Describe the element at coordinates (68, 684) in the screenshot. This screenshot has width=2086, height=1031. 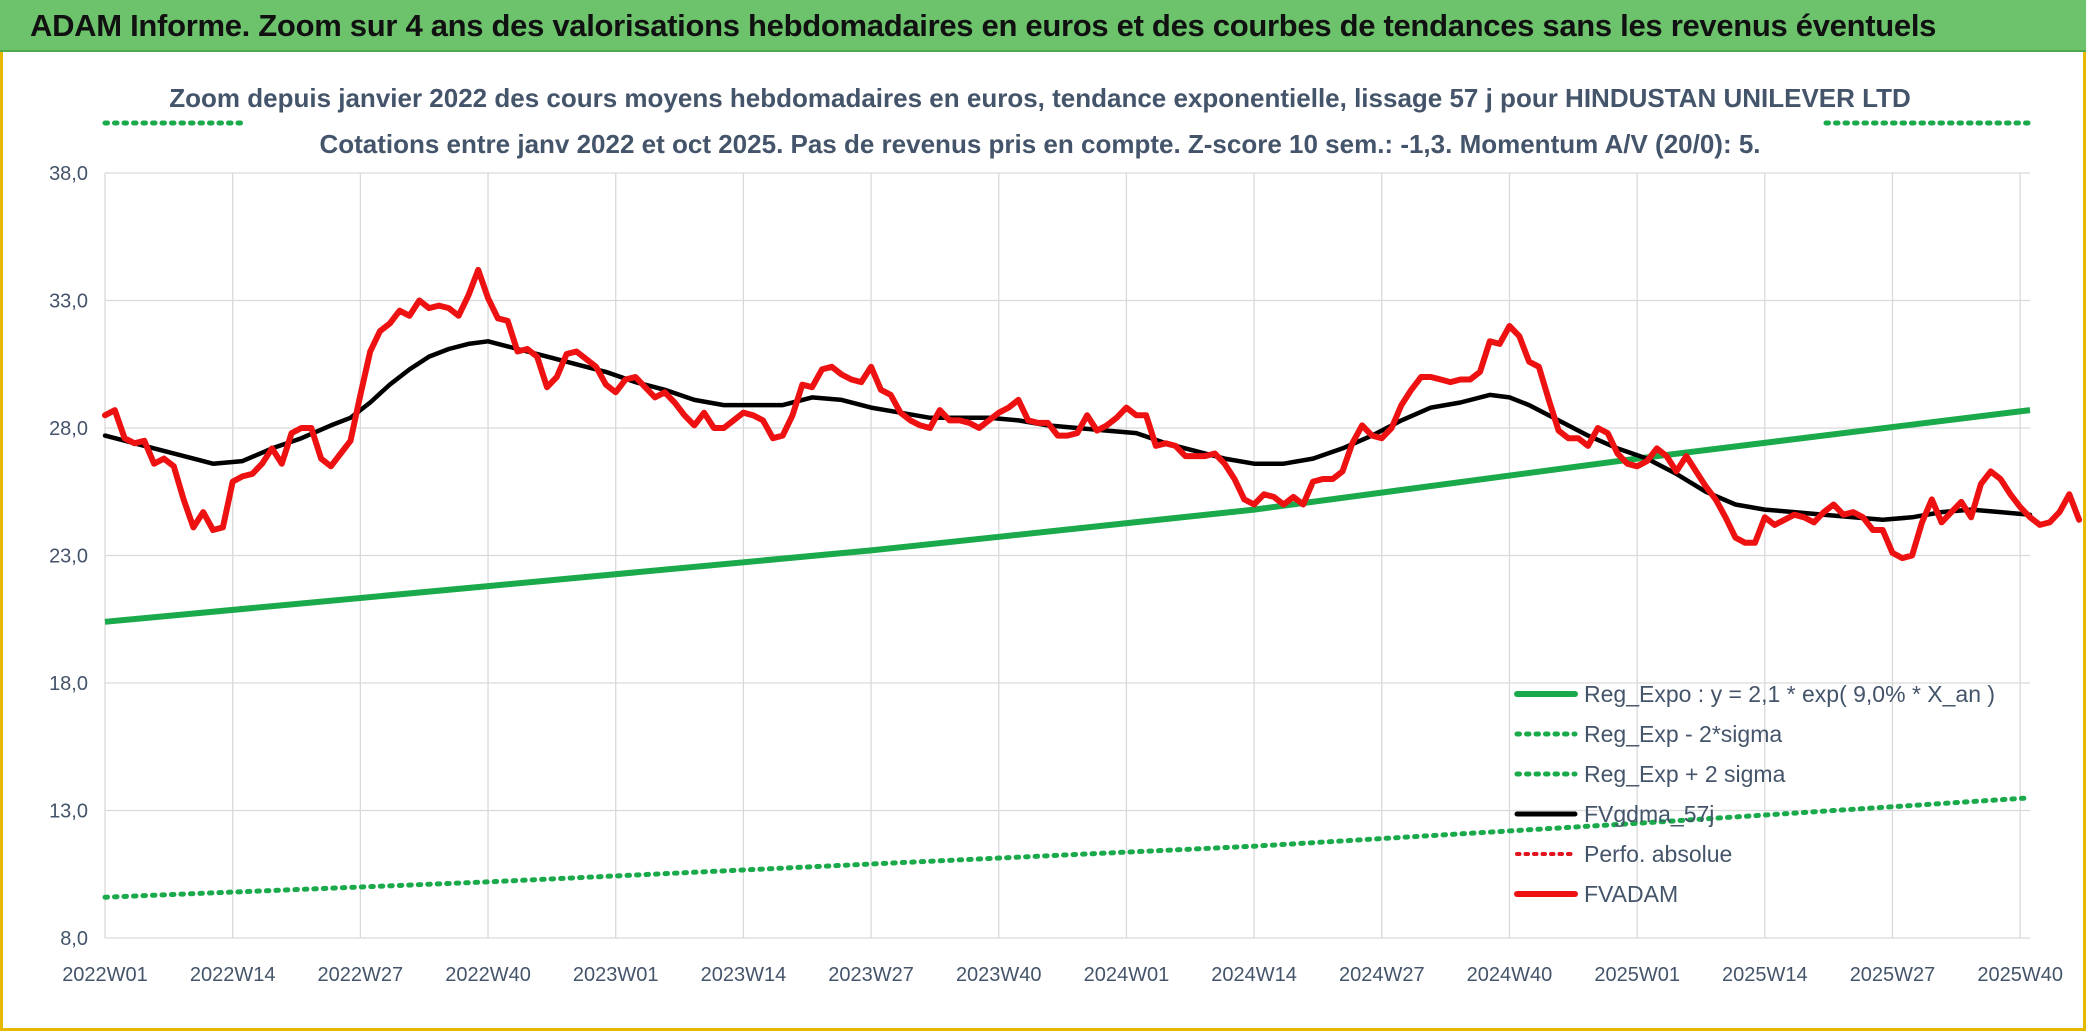
I see `y-tick-label: 18,0` at that location.